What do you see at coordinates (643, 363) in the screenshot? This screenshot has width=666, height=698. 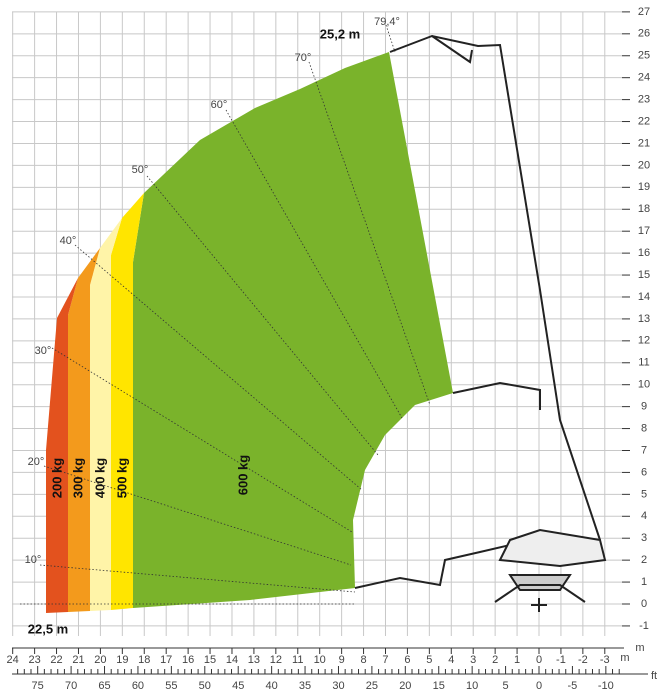 I see `y-tick-label: 11` at bounding box center [643, 363].